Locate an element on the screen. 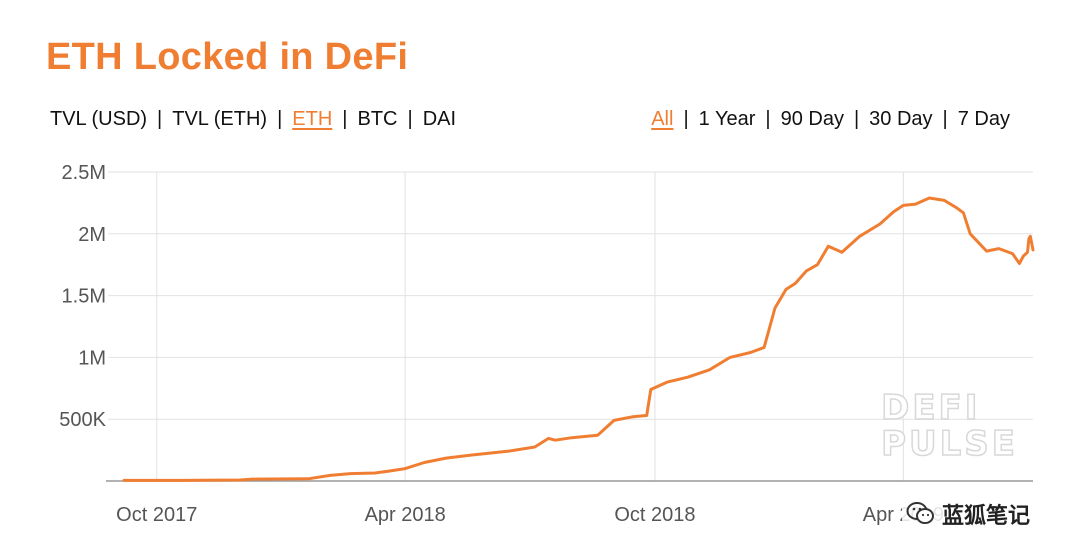  x-tick-label: Apr 2018 is located at coordinates (405, 515).